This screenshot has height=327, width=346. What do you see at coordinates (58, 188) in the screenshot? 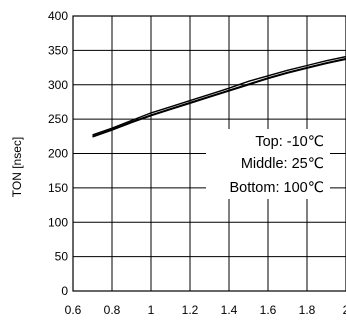
I see `y-tick-label: 150` at bounding box center [58, 188].